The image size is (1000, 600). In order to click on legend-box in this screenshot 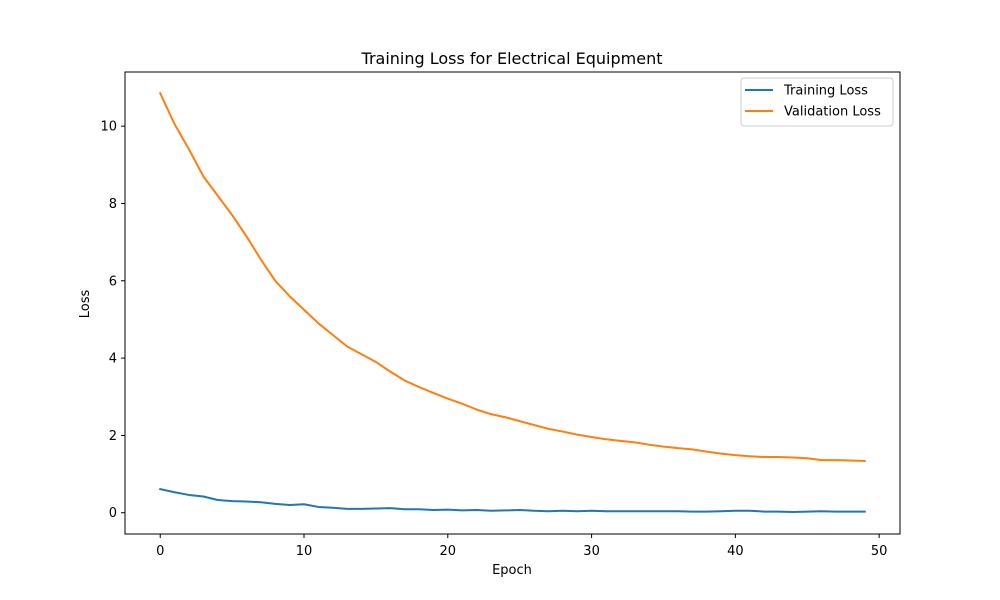, I will do `click(817, 102)`.